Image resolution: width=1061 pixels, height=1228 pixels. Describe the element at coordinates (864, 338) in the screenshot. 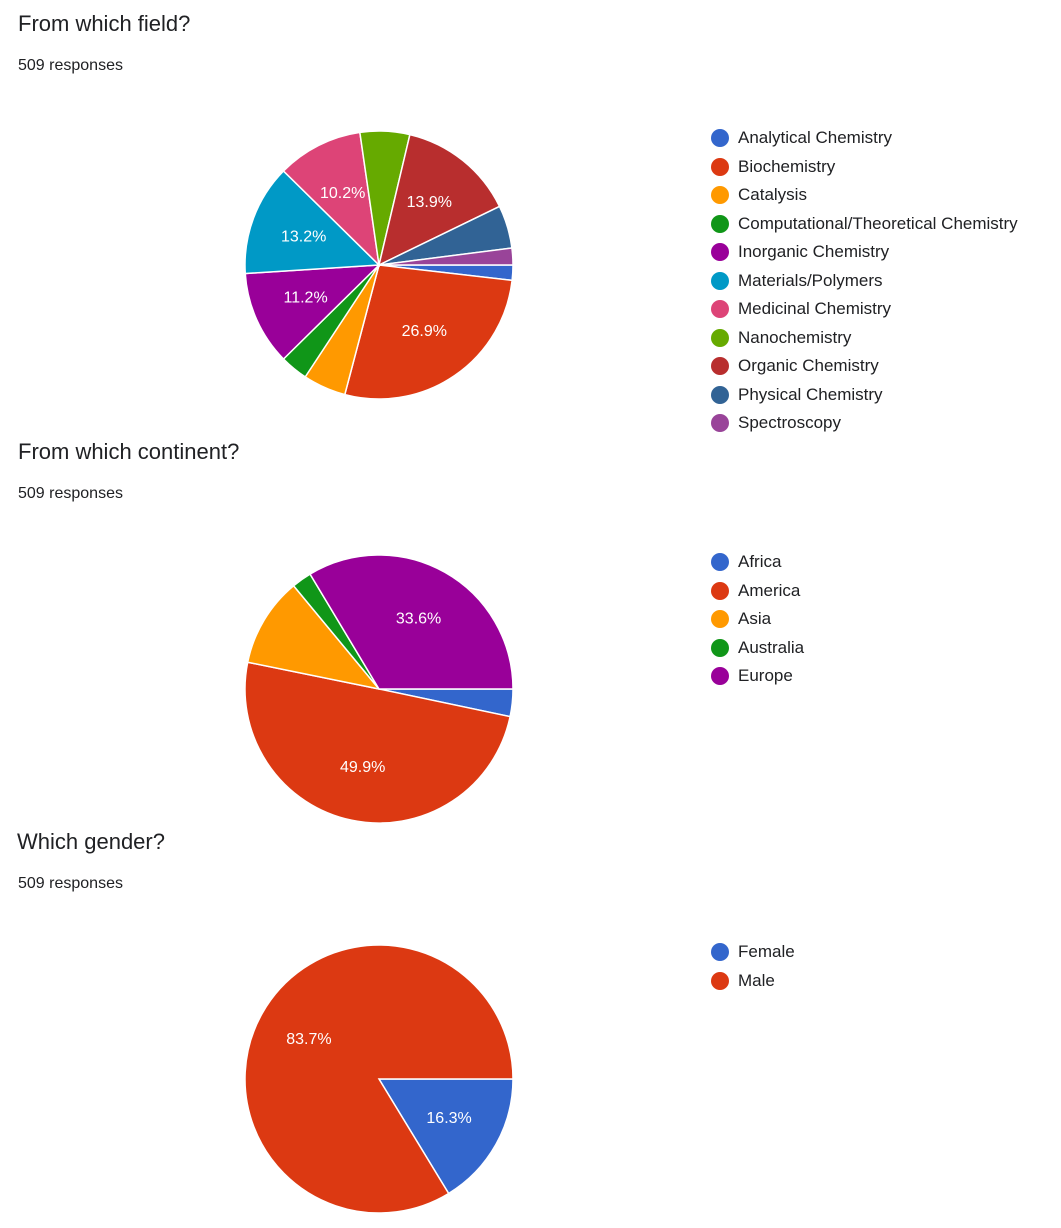

I see `legend-item: Nanochemistry` at that location.